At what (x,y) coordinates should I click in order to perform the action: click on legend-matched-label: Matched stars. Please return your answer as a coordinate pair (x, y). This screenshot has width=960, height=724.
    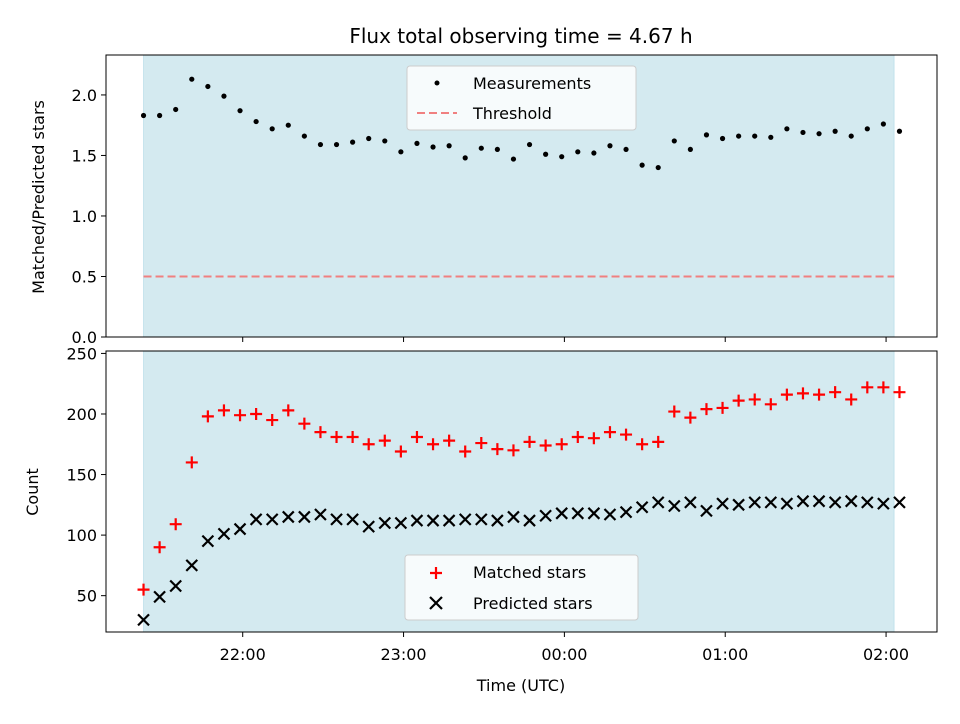
    Looking at the image, I should click on (529, 572).